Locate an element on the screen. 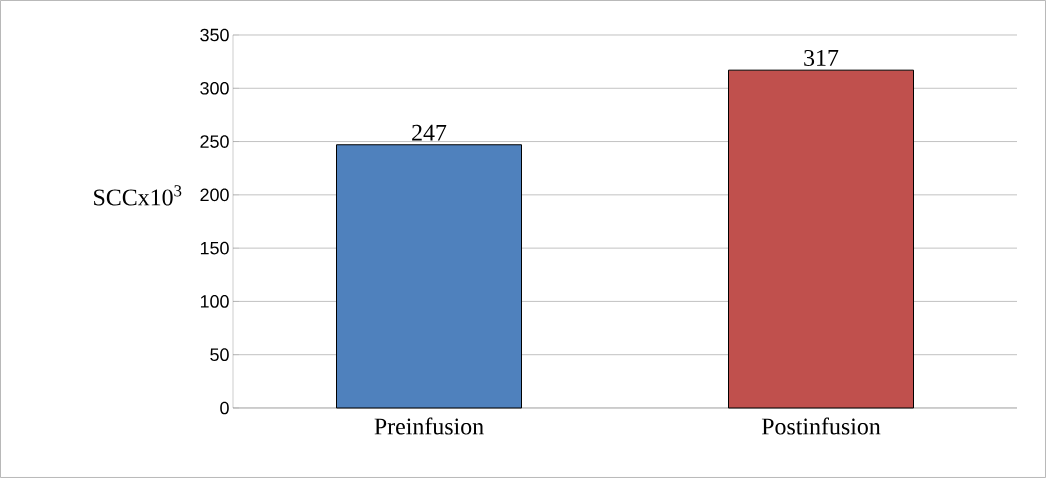 The image size is (1046, 478). y-tick-label: 200 is located at coordinates (214, 195).